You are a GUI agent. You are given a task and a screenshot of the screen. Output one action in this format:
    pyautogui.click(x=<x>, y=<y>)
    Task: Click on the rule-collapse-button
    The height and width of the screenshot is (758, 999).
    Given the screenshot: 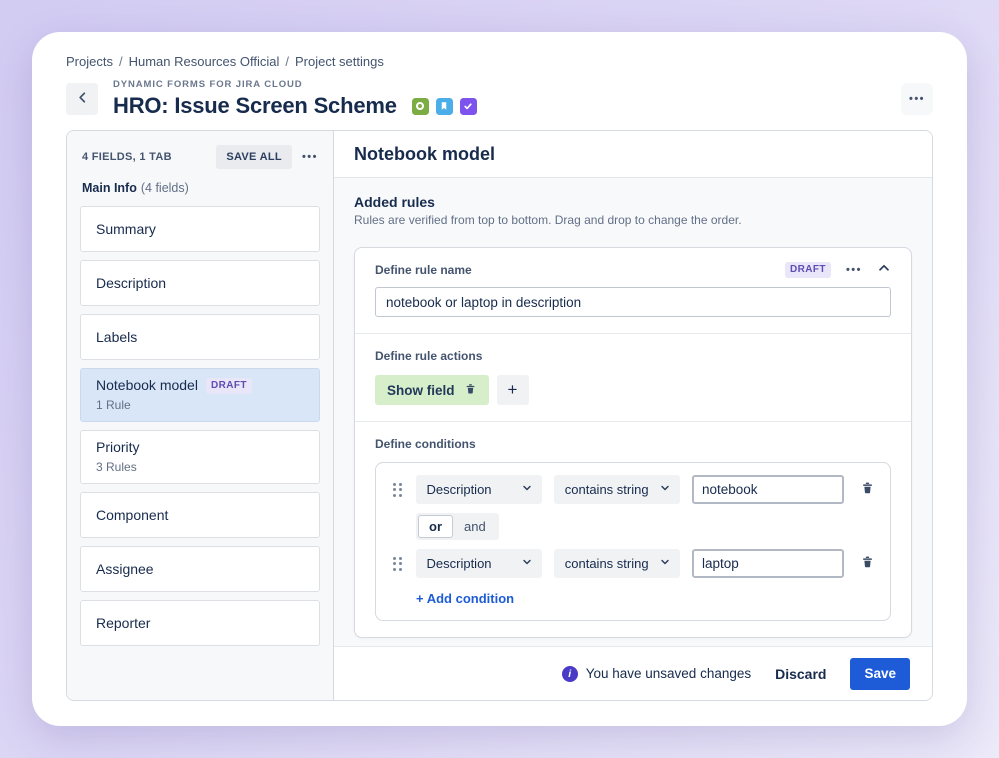 What is the action you would take?
    pyautogui.click(x=884, y=269)
    